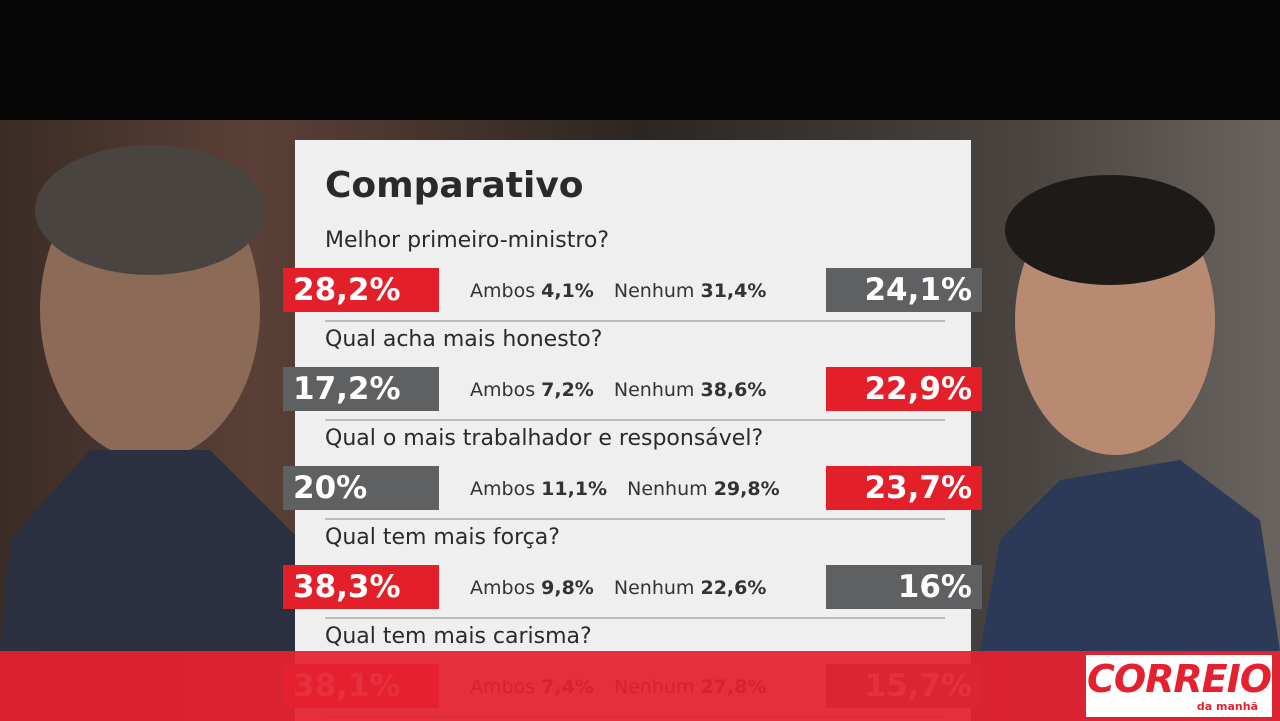  I want to click on left-value: 28,2%, so click(361, 290).